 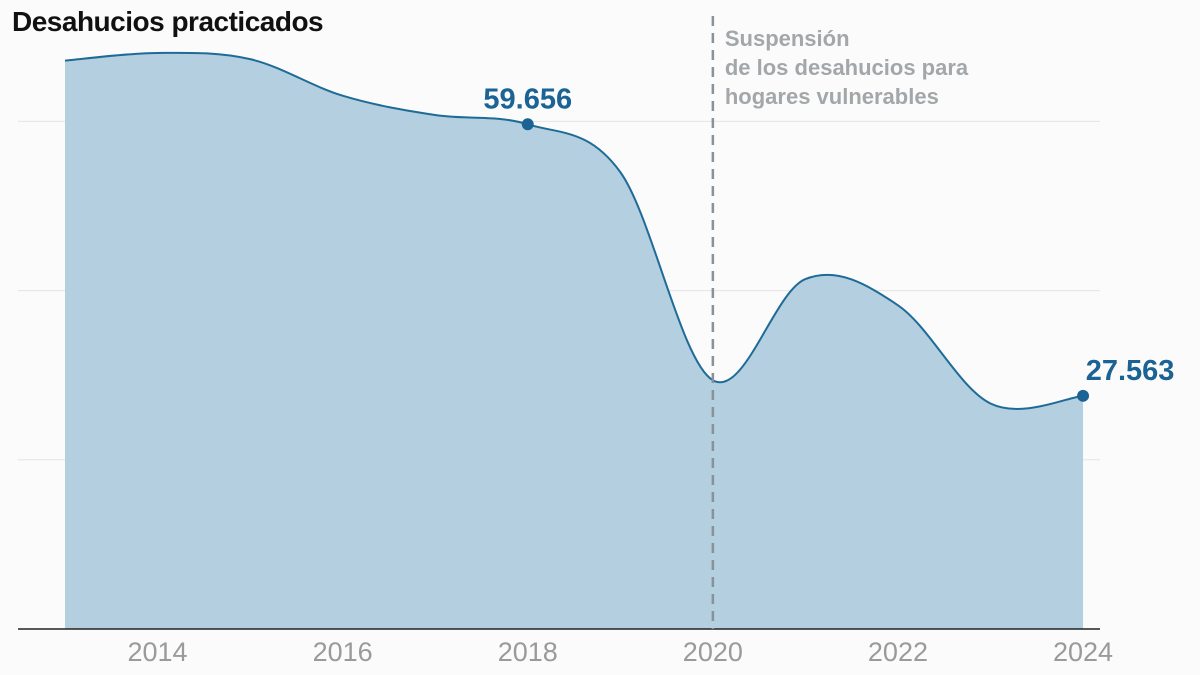 I want to click on x-tick-label: 2022, so click(x=898, y=652).